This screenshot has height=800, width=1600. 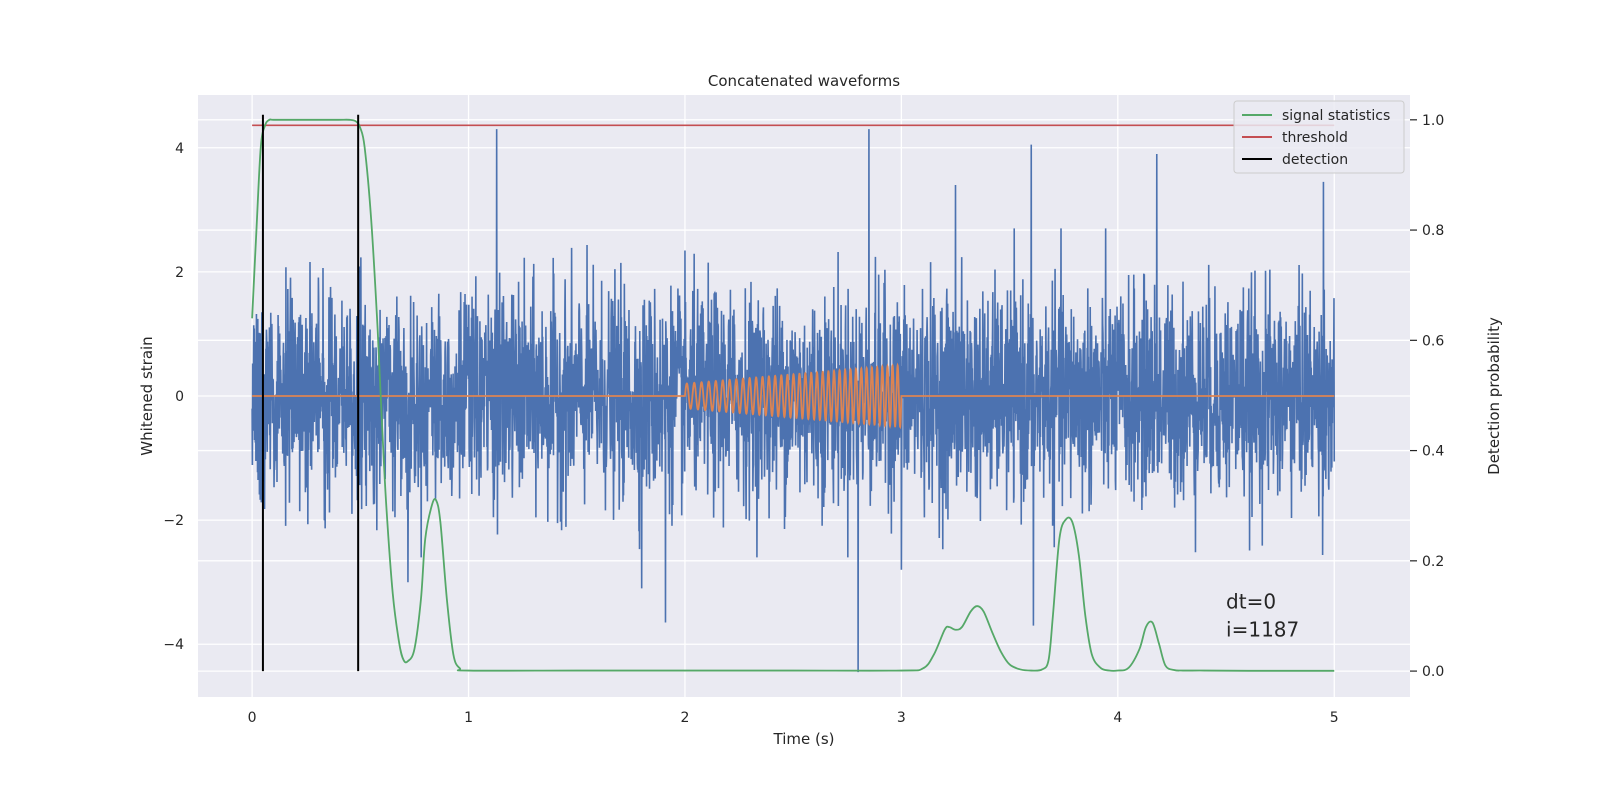 What do you see at coordinates (179, 273) in the screenshot?
I see `y-tick-label: 2` at bounding box center [179, 273].